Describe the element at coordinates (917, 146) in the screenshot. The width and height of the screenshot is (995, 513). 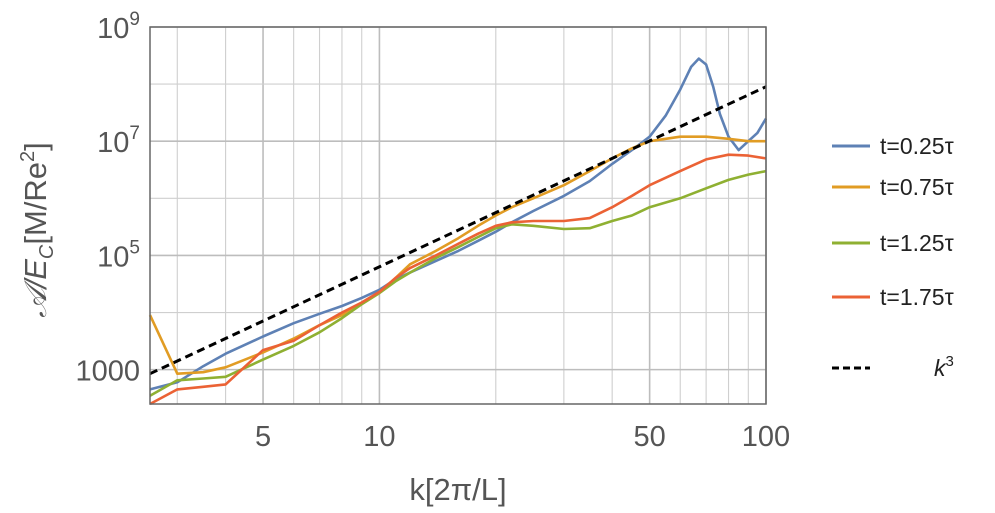
I see `legend-label: t=0.25τ` at that location.